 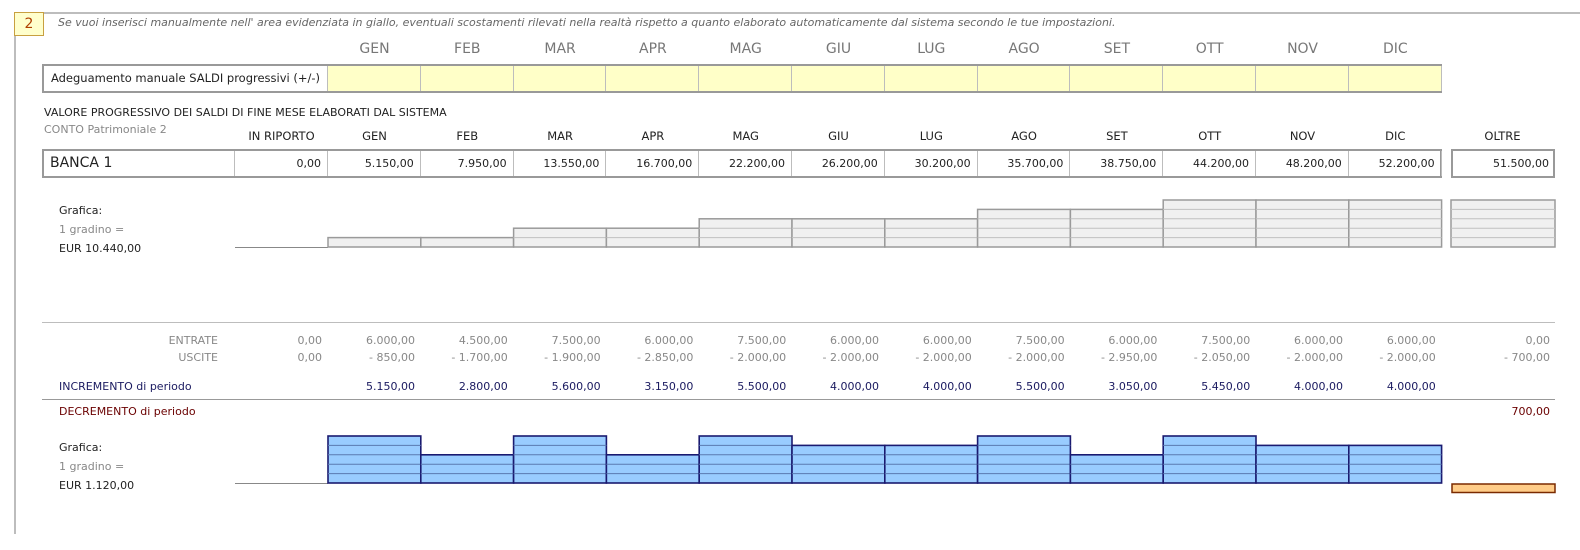 What do you see at coordinates (92, 466) in the screenshot?
I see `chart2-step-label: 1 gradino =` at bounding box center [92, 466].